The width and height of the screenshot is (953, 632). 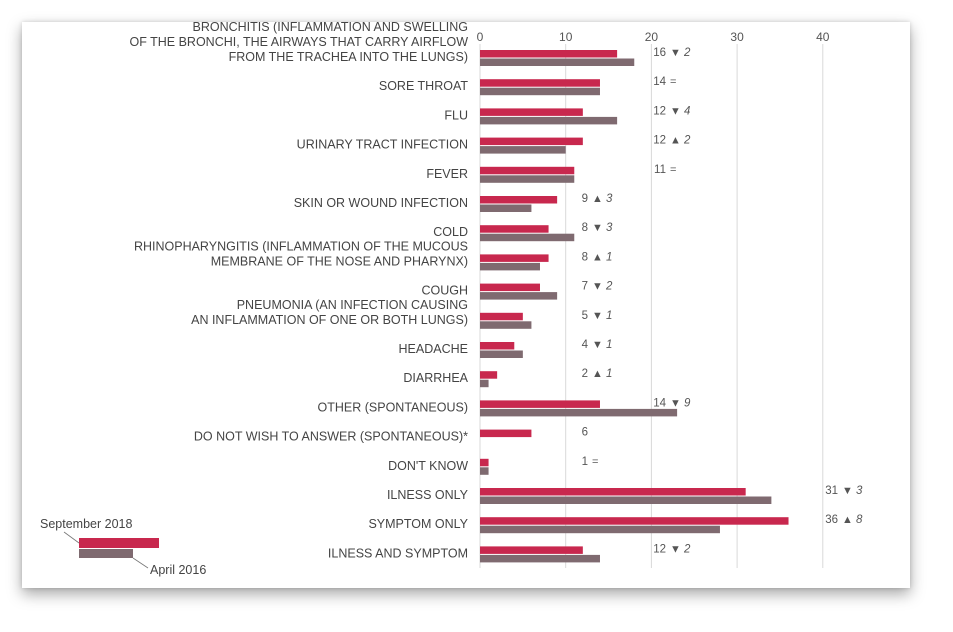 I want to click on category-label: URINARY TRACT INFECTION, so click(x=382, y=145).